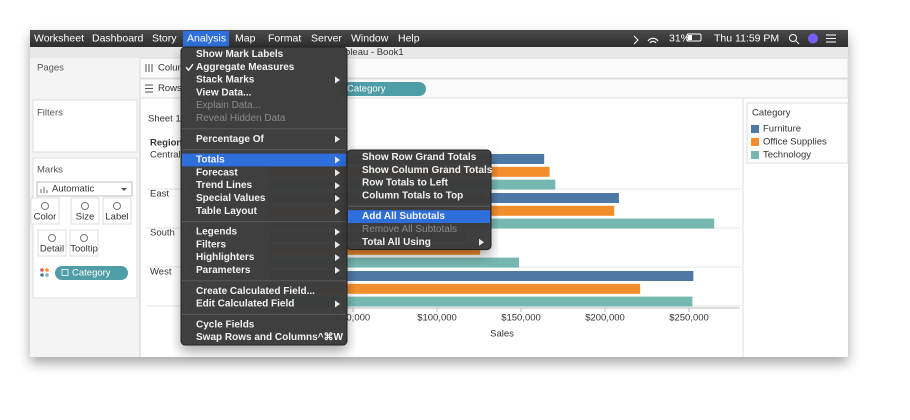 Image resolution: width=910 pixels, height=420 pixels. I want to click on menu-item: Stack Marks, so click(225, 80).